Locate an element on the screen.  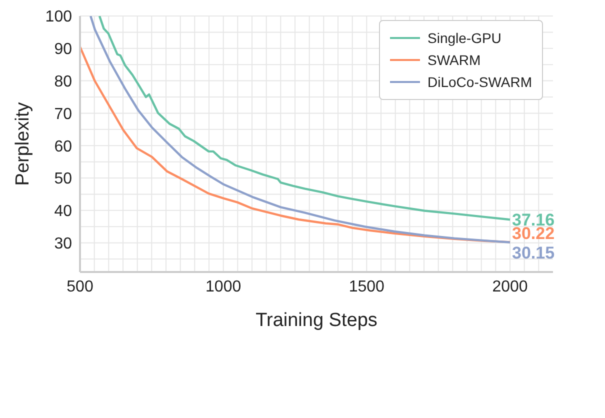
x-tick-label: 1000 is located at coordinates (224, 287).